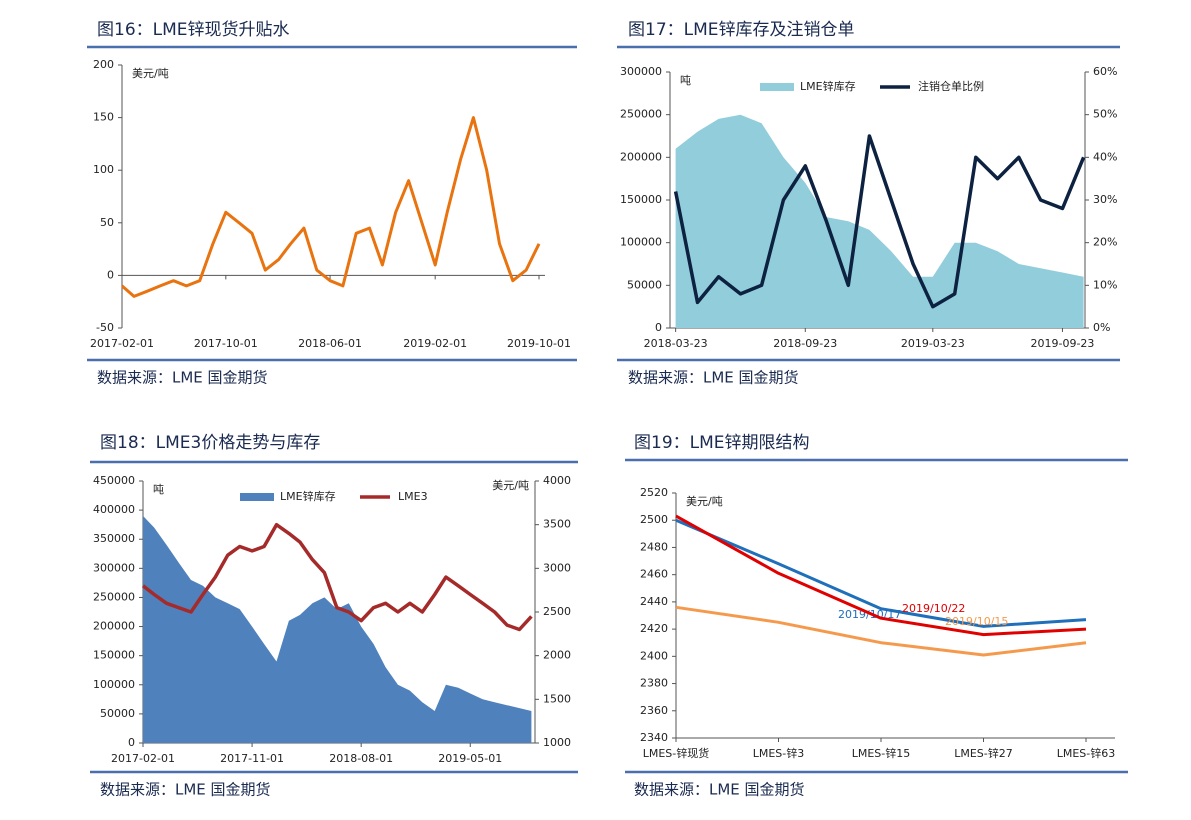  Describe the element at coordinates (557, 567) in the screenshot. I see `y2-tick-label: 3000` at that location.